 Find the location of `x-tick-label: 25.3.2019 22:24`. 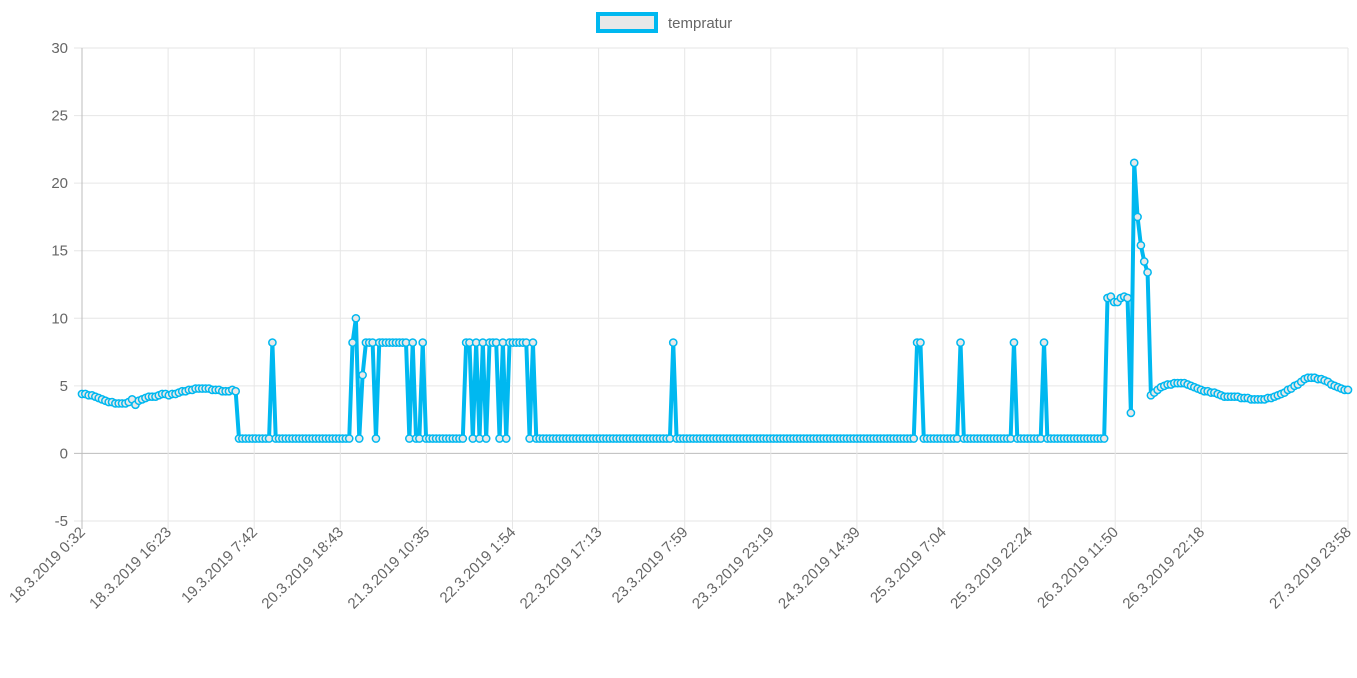

x-tick-label: 25.3.2019 22:24 is located at coordinates (991, 568).